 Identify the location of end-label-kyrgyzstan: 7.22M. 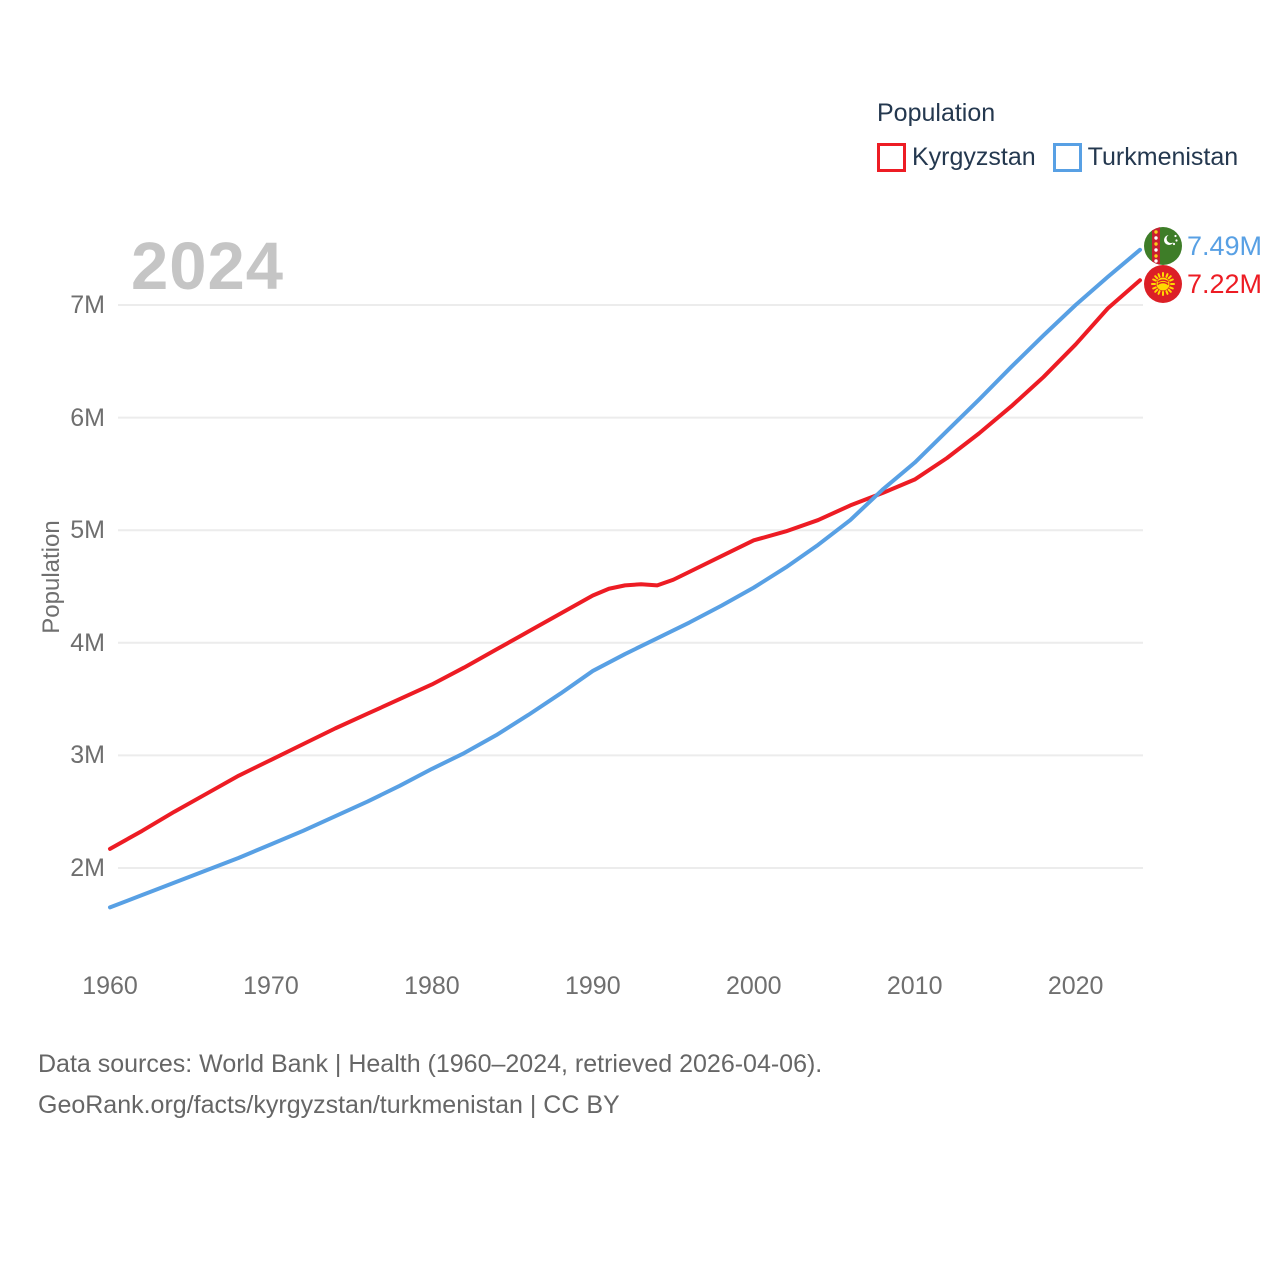
(1203, 284).